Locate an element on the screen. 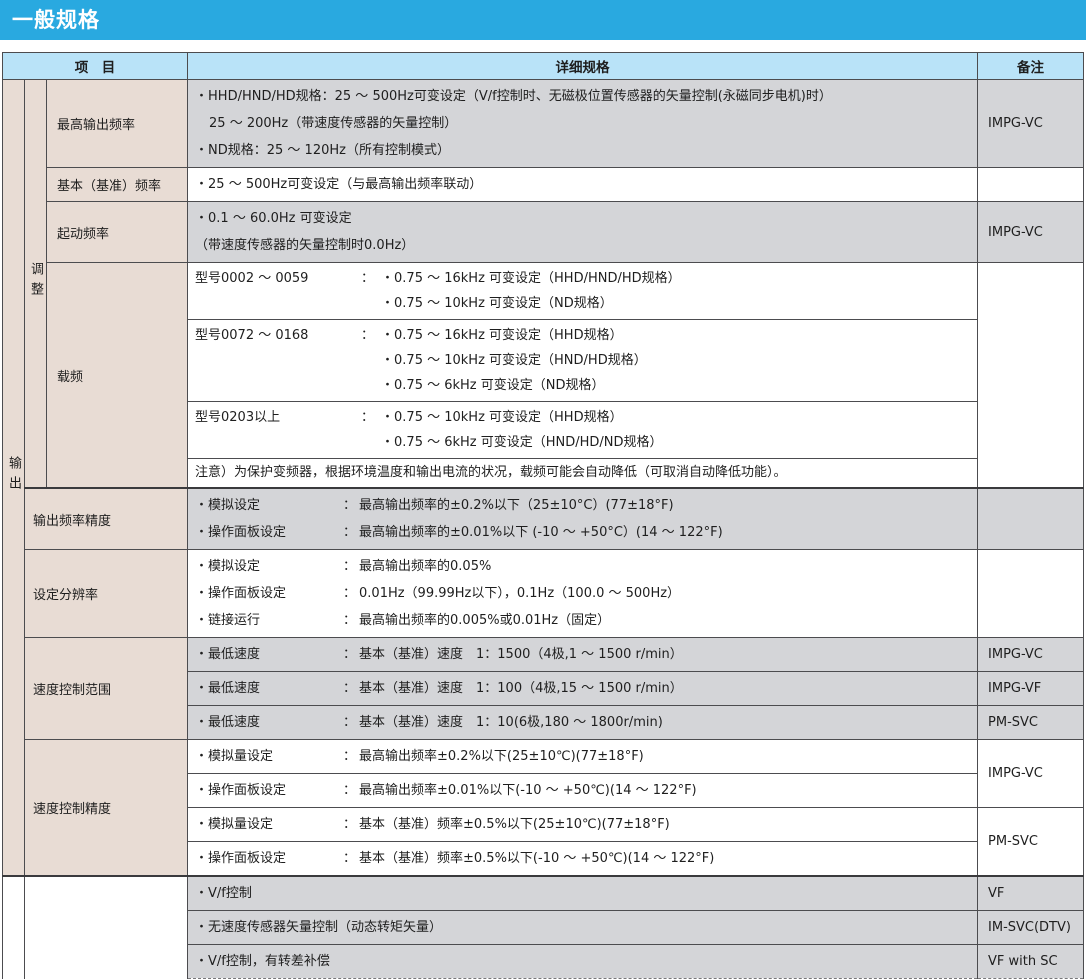 The width and height of the screenshot is (1086, 979). control-mode-item: ・无速度传感器矢量控制（动态转矩矢量） is located at coordinates (319, 927).